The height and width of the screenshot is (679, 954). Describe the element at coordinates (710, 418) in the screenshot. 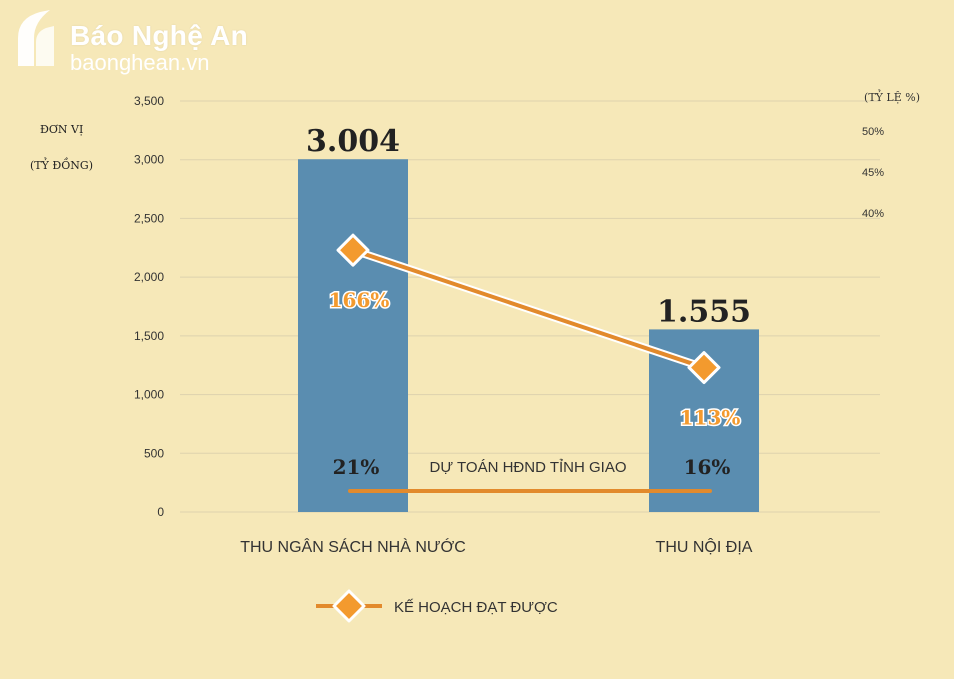

I see `plan-pct-label: 113%` at that location.